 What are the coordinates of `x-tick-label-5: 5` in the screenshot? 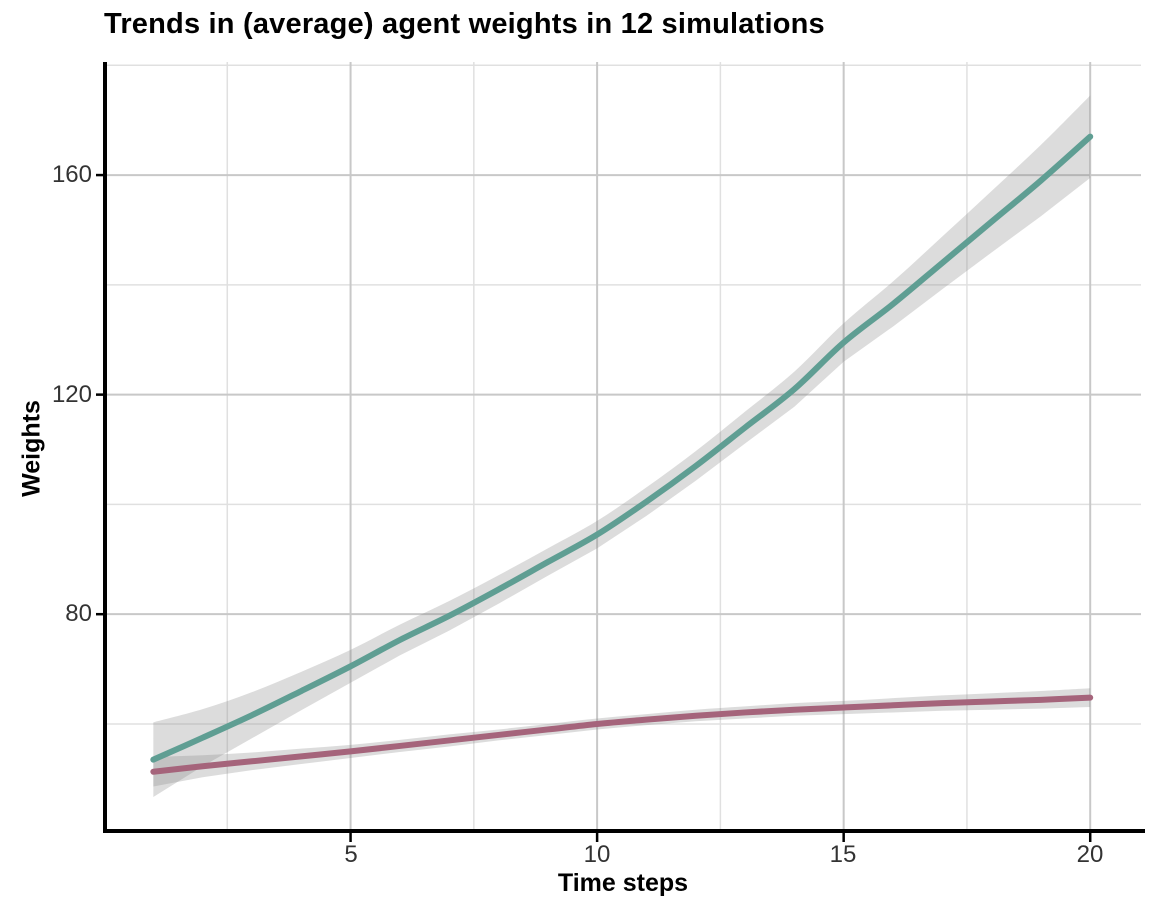 It's located at (351, 854).